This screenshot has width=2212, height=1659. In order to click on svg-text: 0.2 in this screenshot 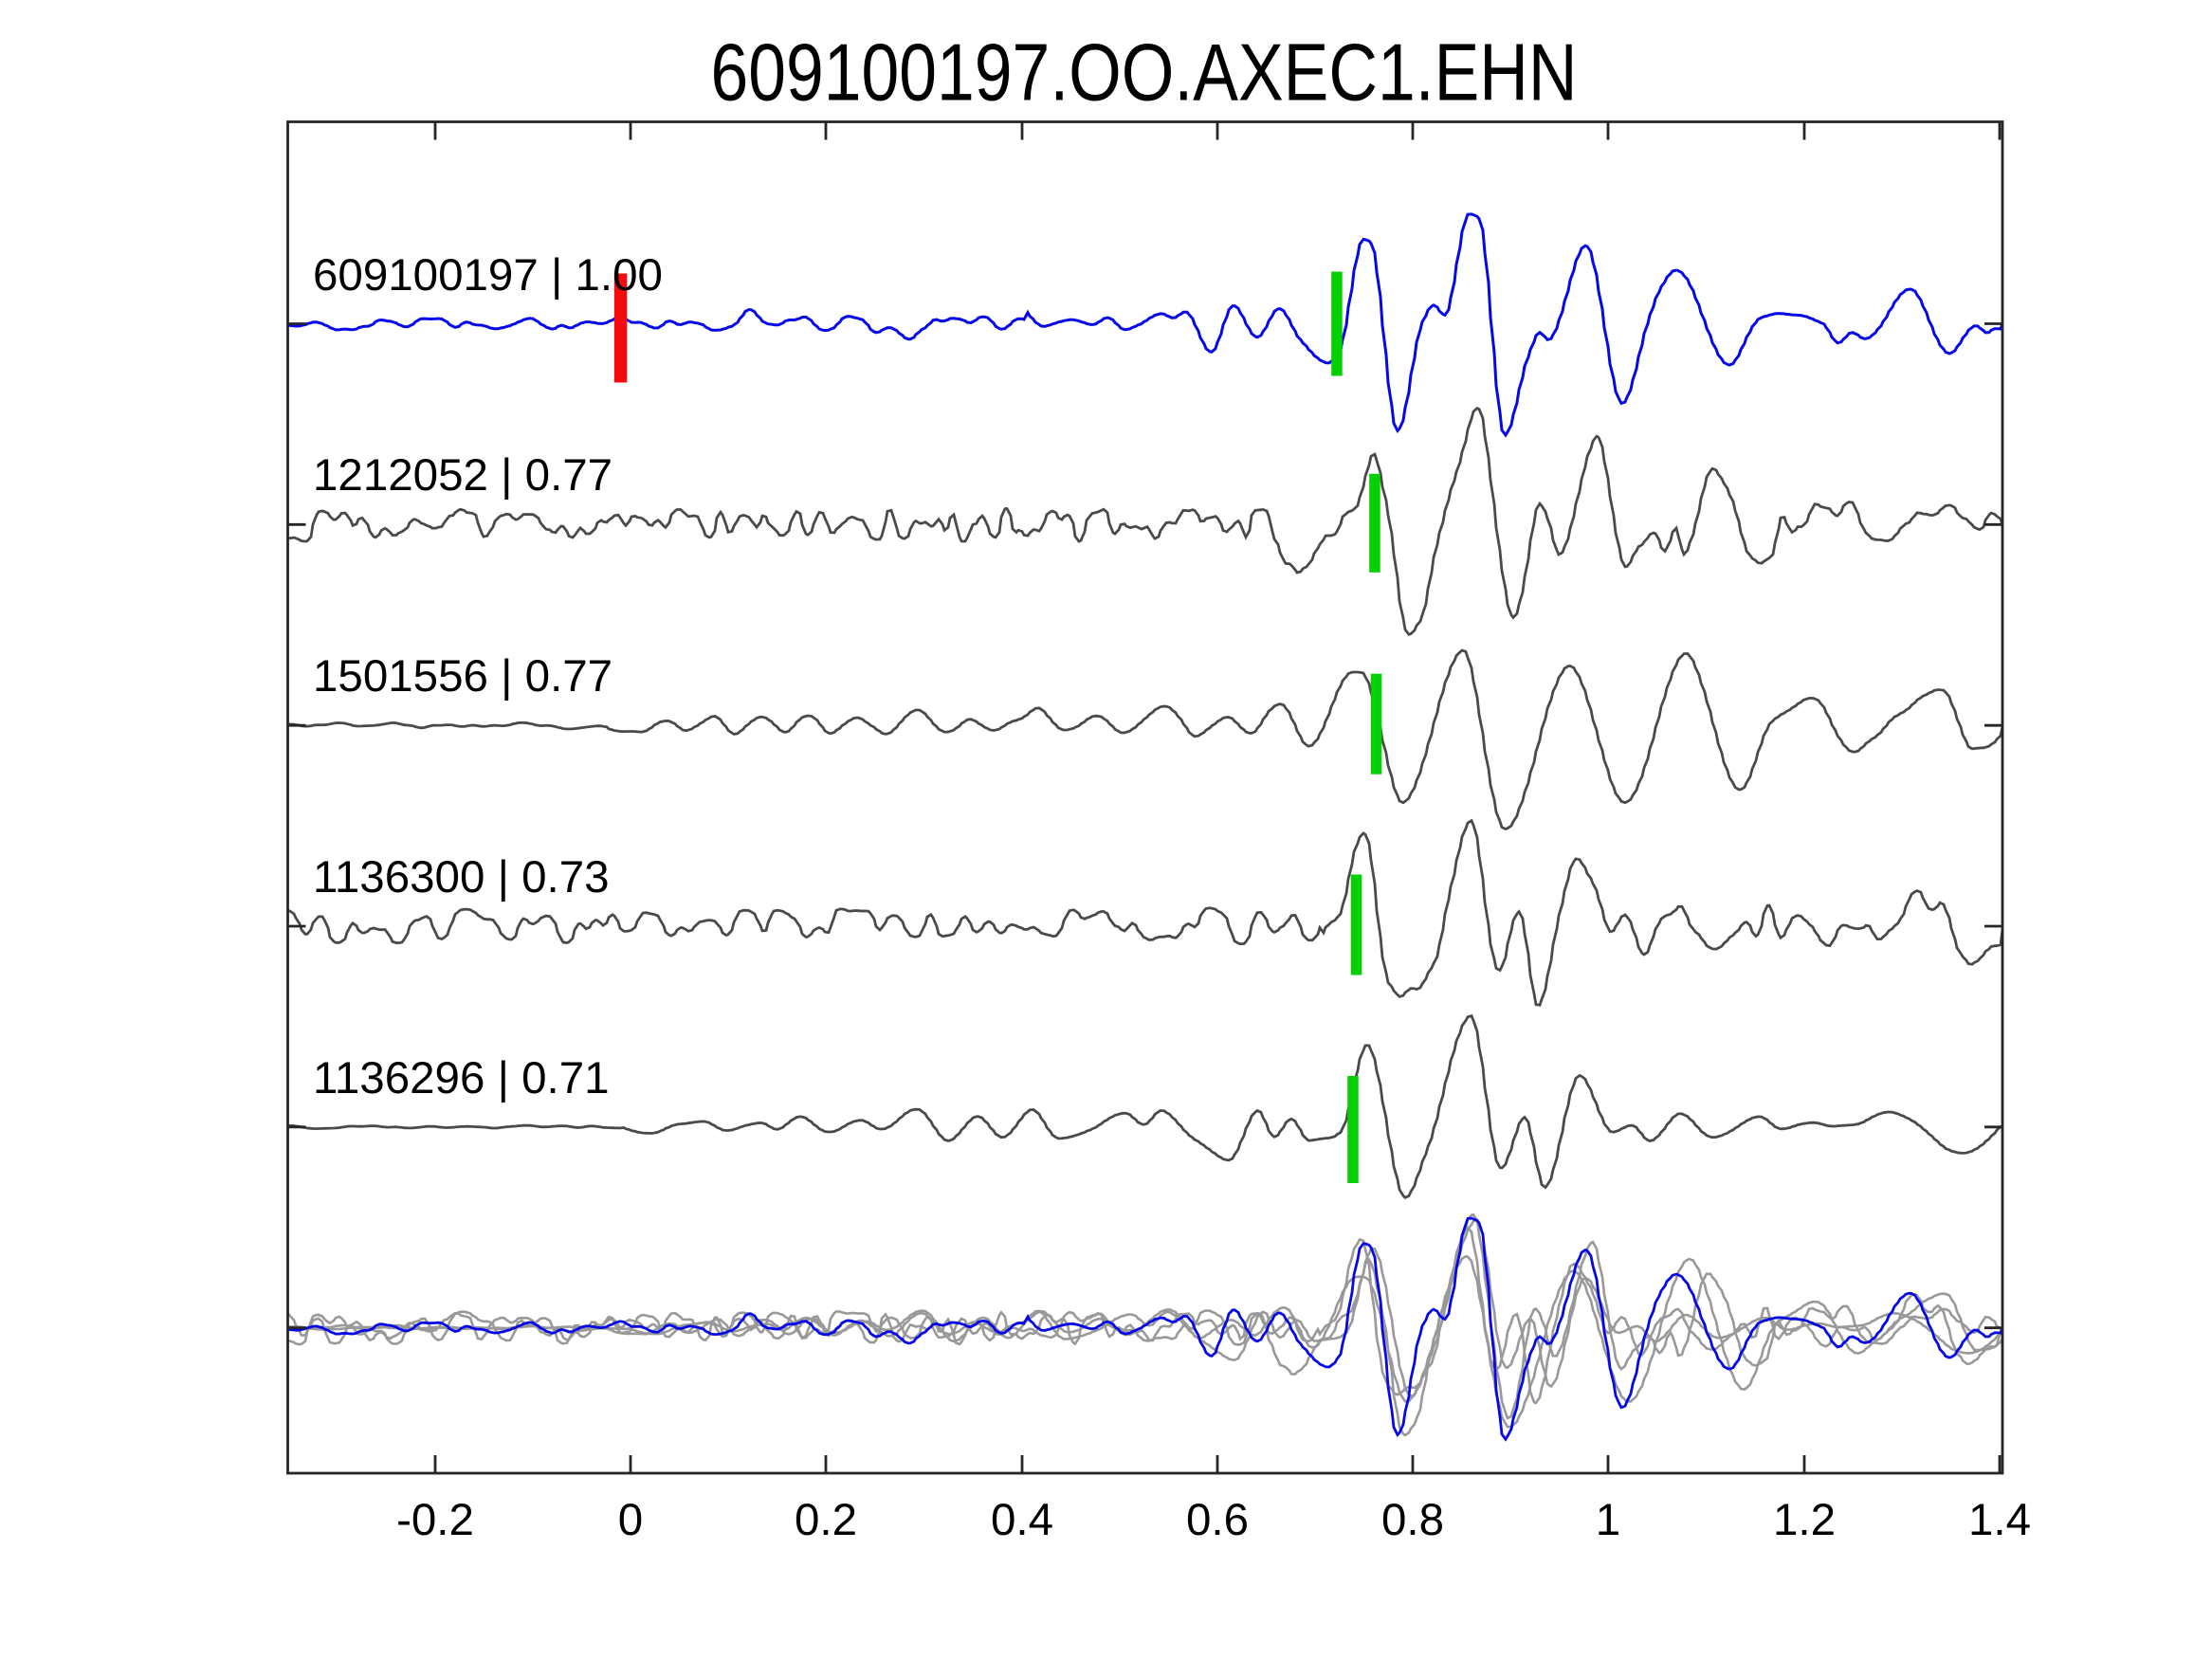, I will do `click(826, 1520)`.